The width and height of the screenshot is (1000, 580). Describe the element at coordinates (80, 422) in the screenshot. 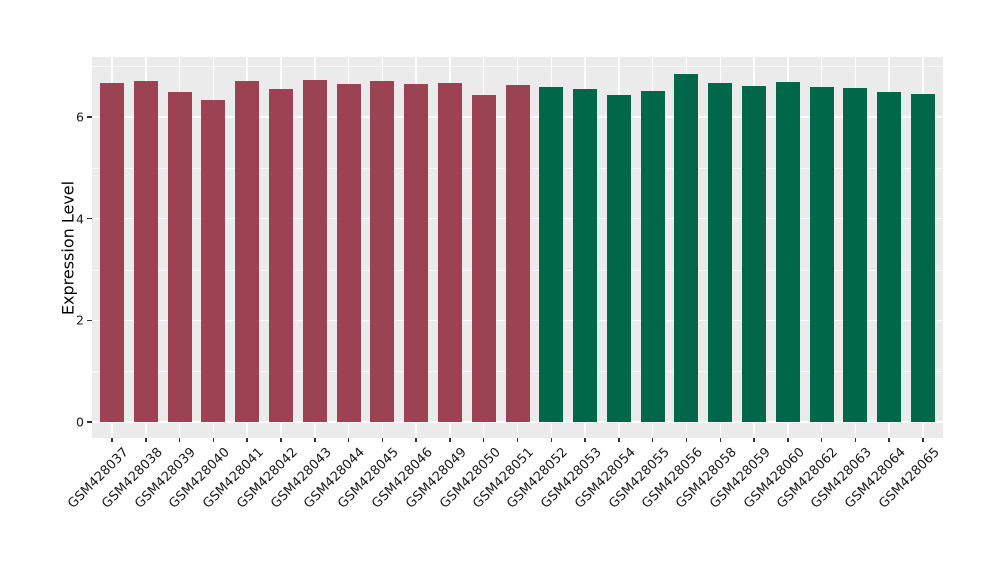

I see `y-tick-label: 0` at that location.